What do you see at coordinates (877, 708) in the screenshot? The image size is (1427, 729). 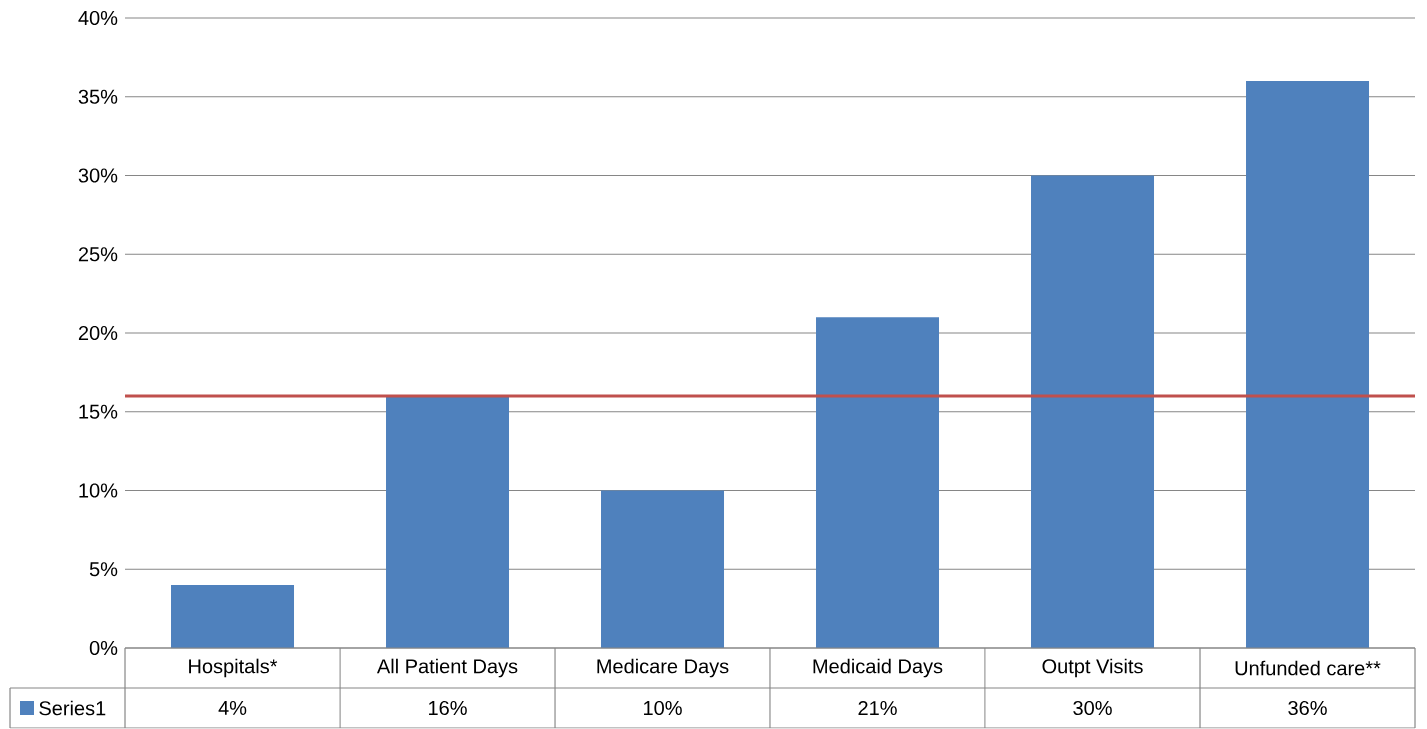 I see `data-label: 21%` at bounding box center [877, 708].